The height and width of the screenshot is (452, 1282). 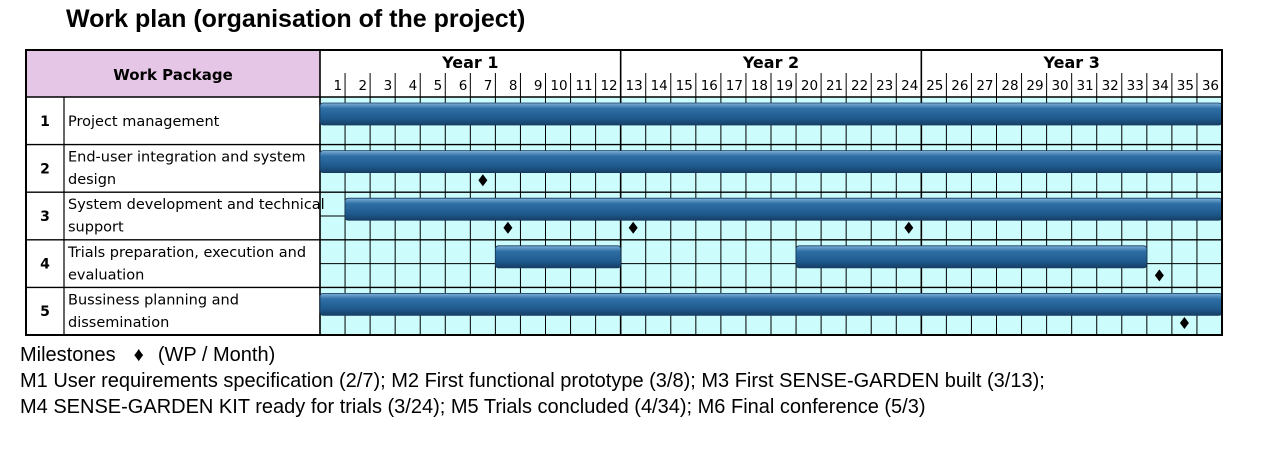 I want to click on wp-number: 4, so click(x=45, y=265).